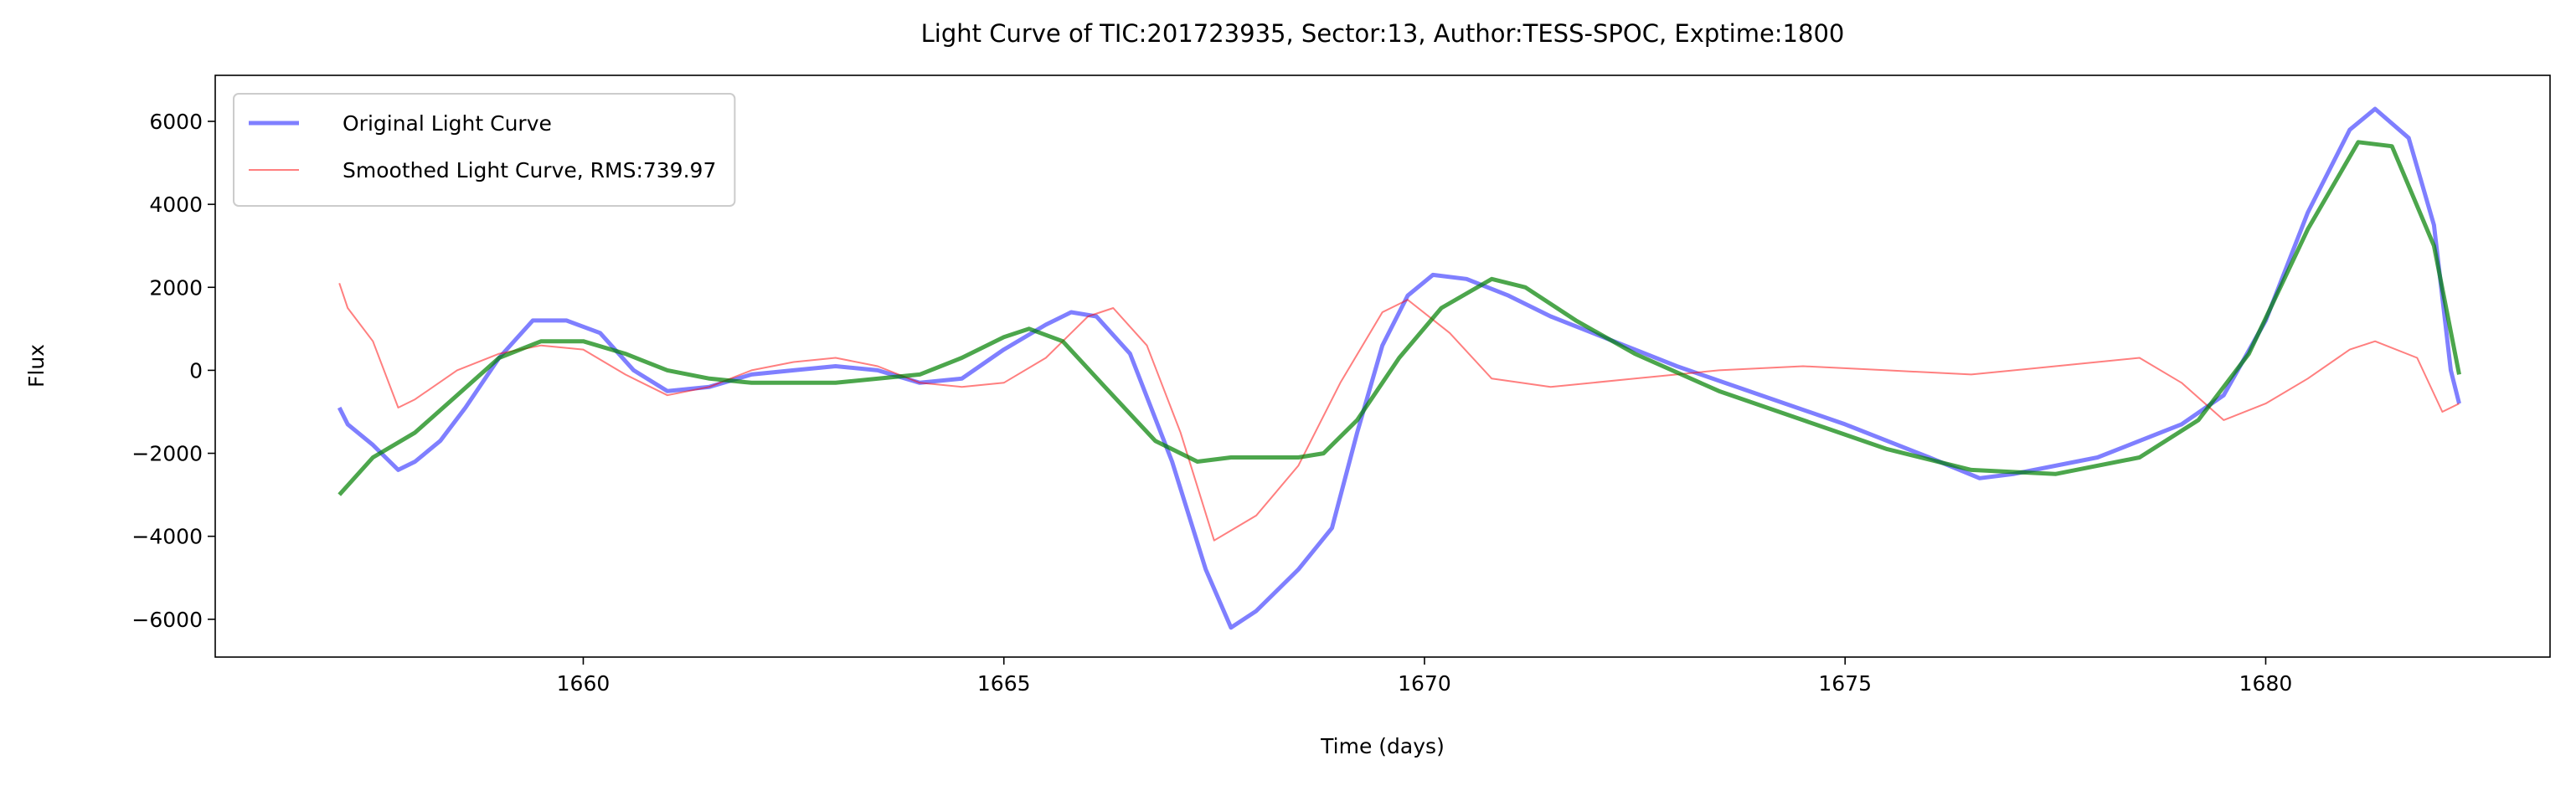  I want to click on y-tick-label: 0, so click(196, 370).